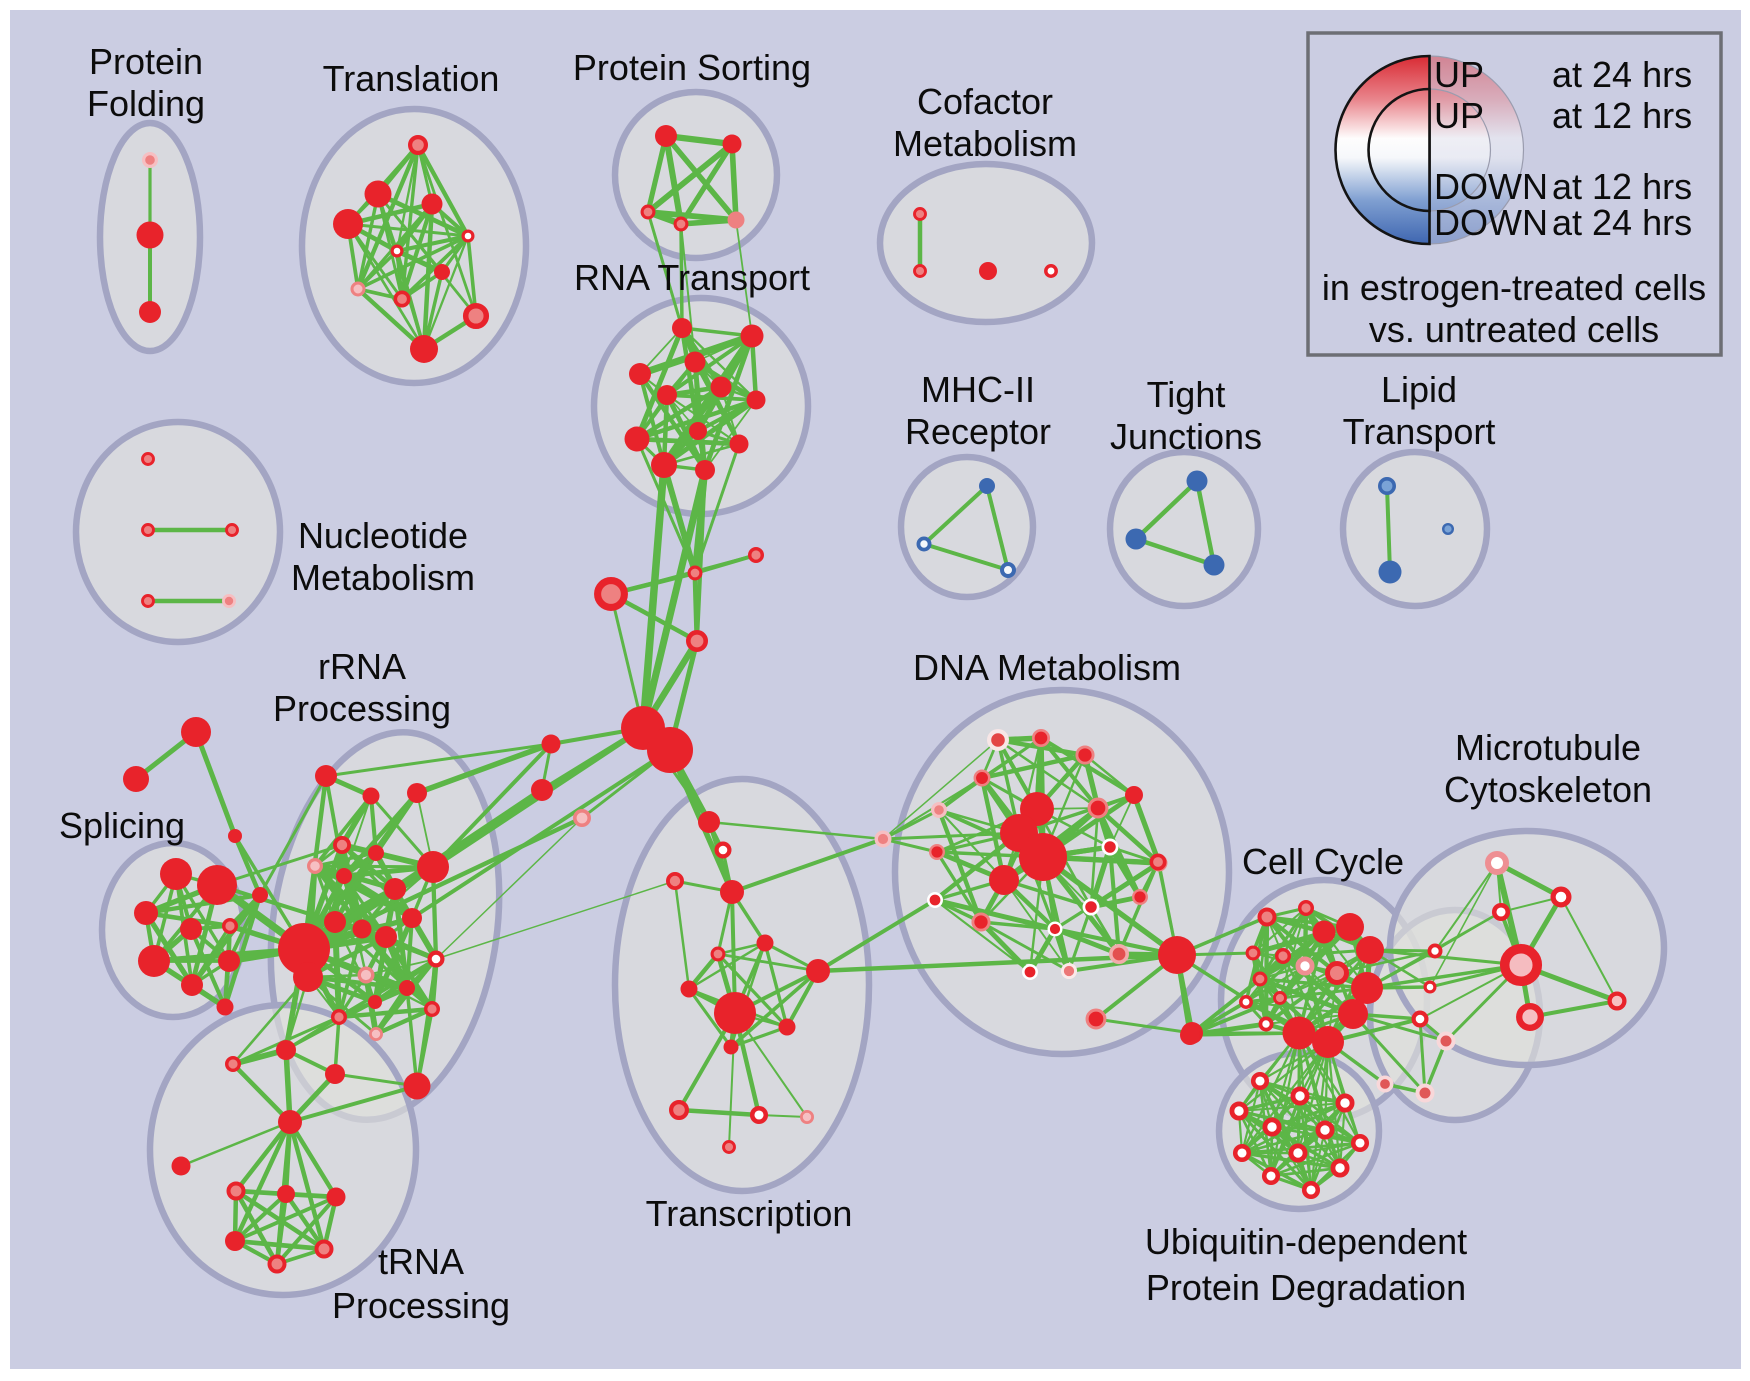 This screenshot has height=1381, width=1750. Describe the element at coordinates (692, 67) in the screenshot. I see `svg-text: Protein Sorting` at that location.